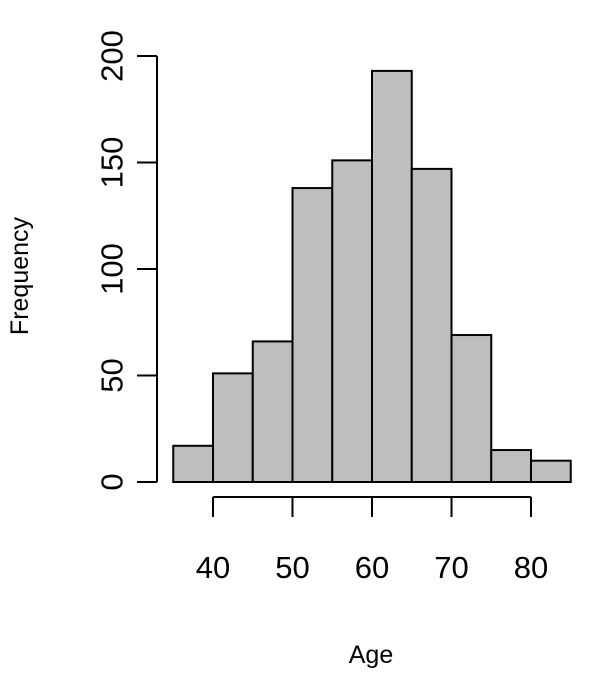 The image size is (600, 692). I want to click on y-axis-title: Frequency, so click(20, 275).